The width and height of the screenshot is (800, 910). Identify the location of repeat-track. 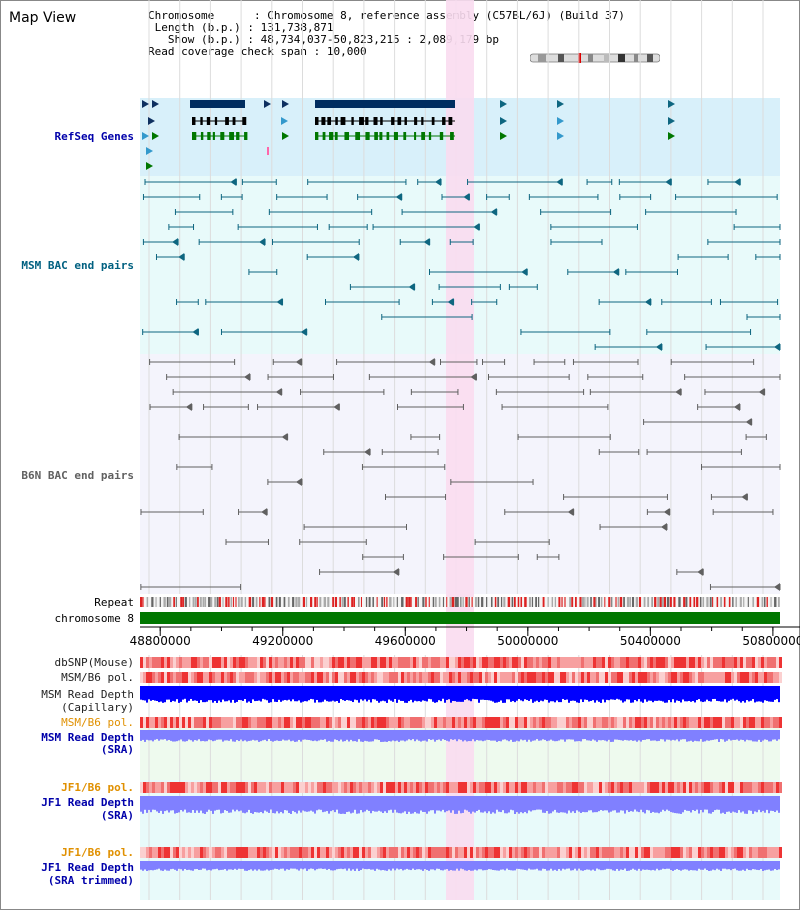
(460, 602).